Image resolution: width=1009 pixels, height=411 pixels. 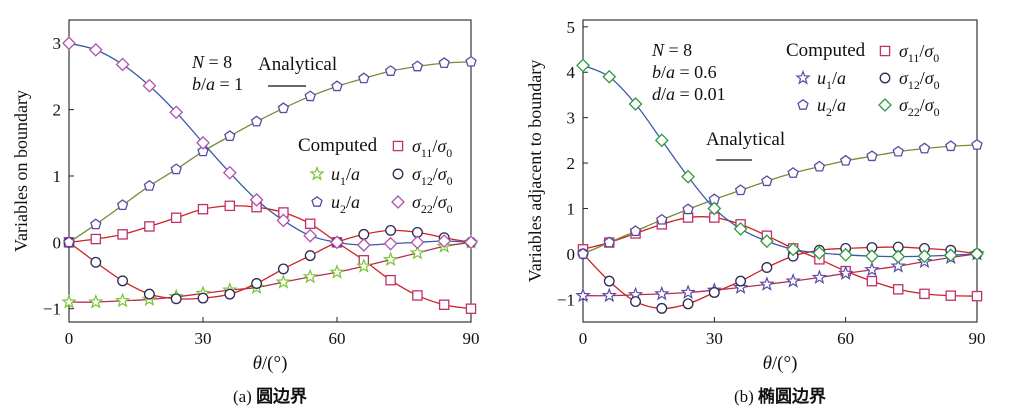 What do you see at coordinates (571, 208) in the screenshot?
I see `y-tick-label: 1` at bounding box center [571, 208].